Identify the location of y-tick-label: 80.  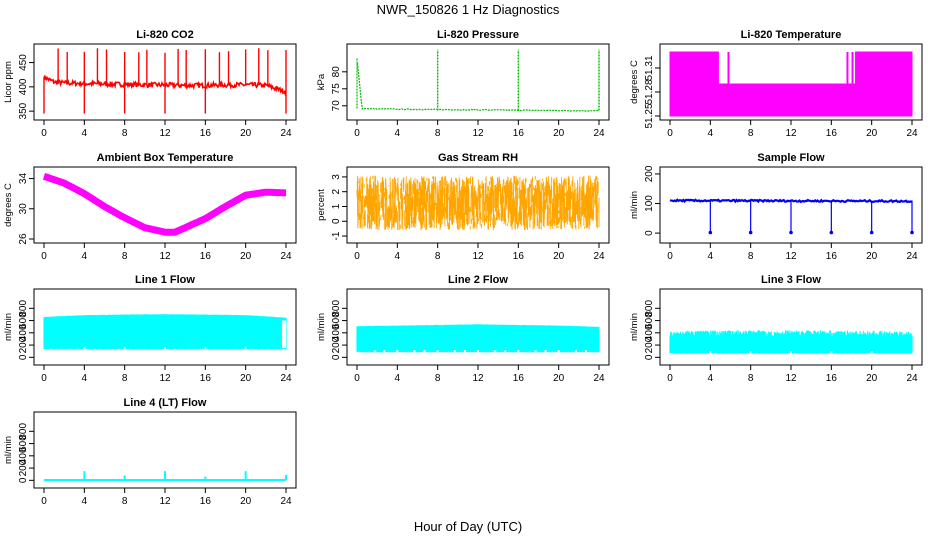
(336, 72).